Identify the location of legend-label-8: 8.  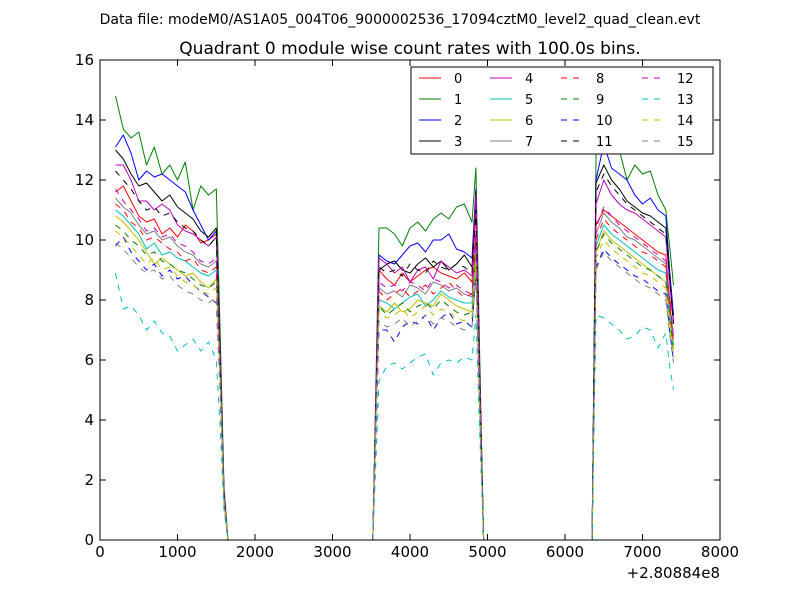
(600, 79).